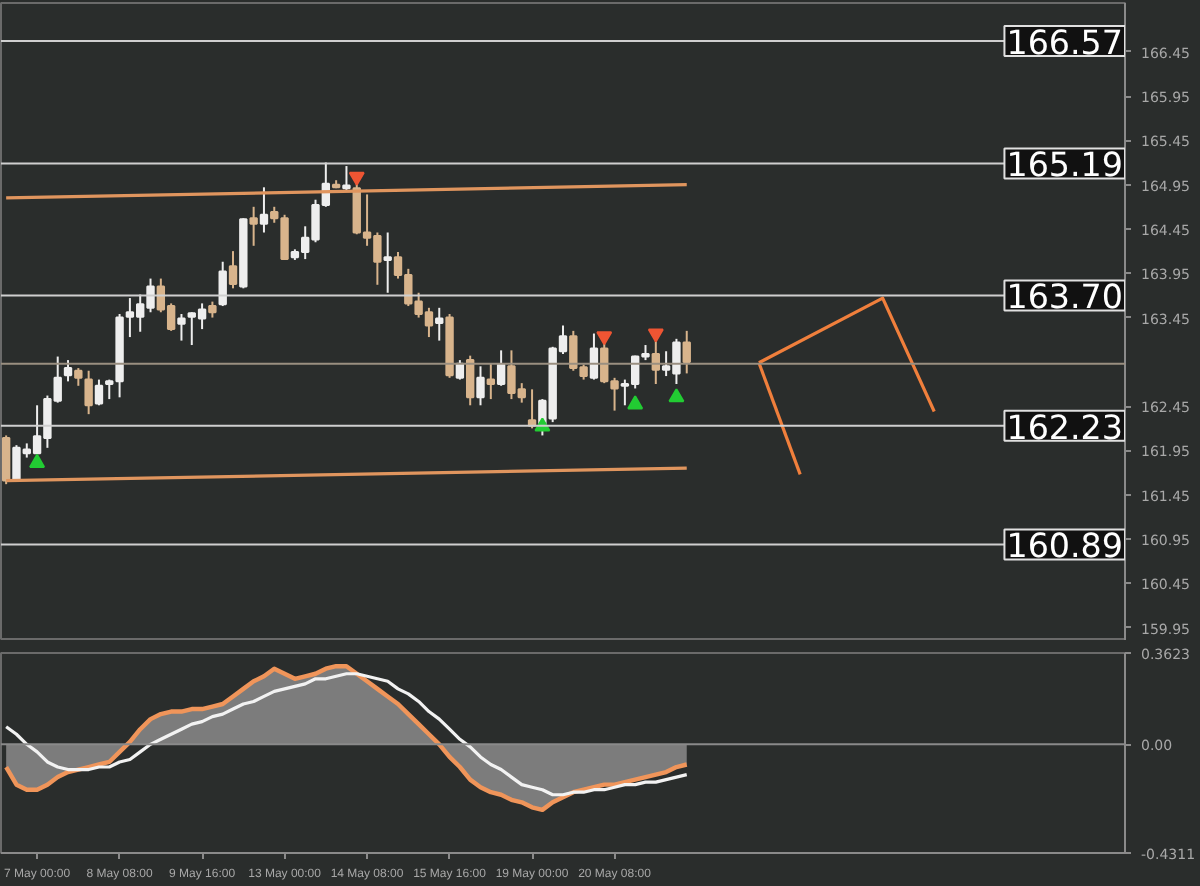 This screenshot has width=1200, height=886. Describe the element at coordinates (1064, 43) in the screenshot. I see `ref-line-label: 166.57` at that location.